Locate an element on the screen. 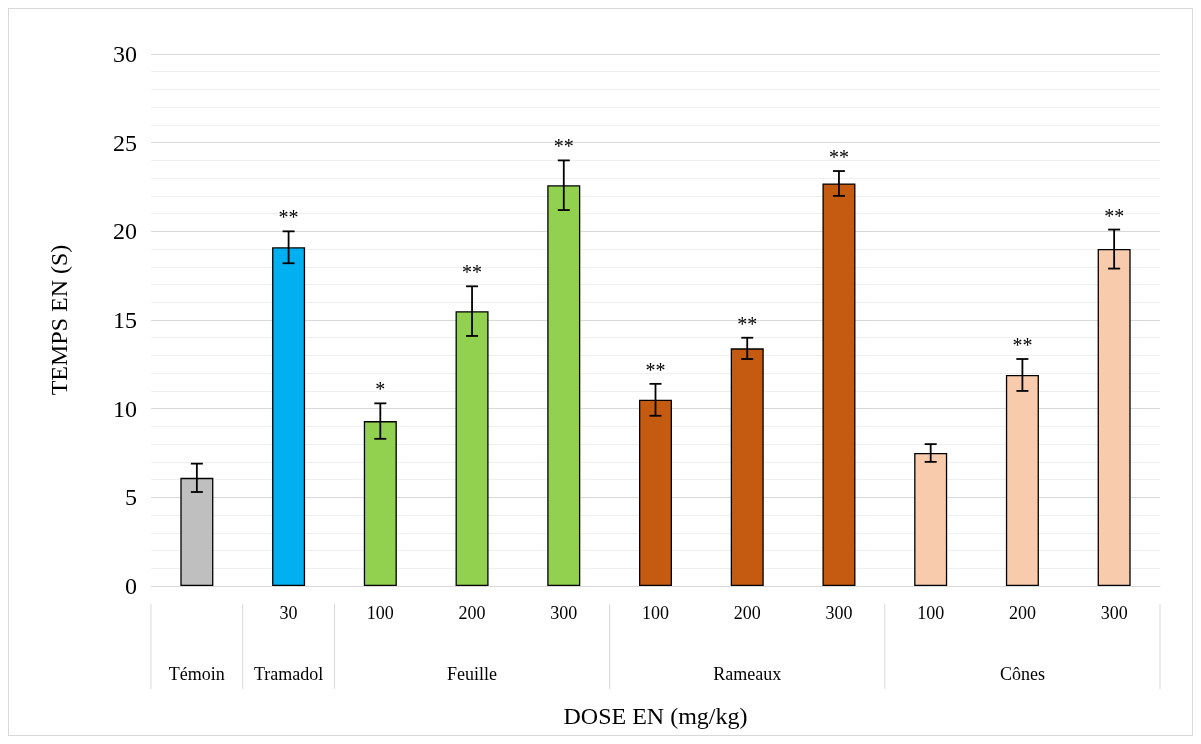 The width and height of the screenshot is (1201, 744). y-tick-label: 5 is located at coordinates (131, 497).